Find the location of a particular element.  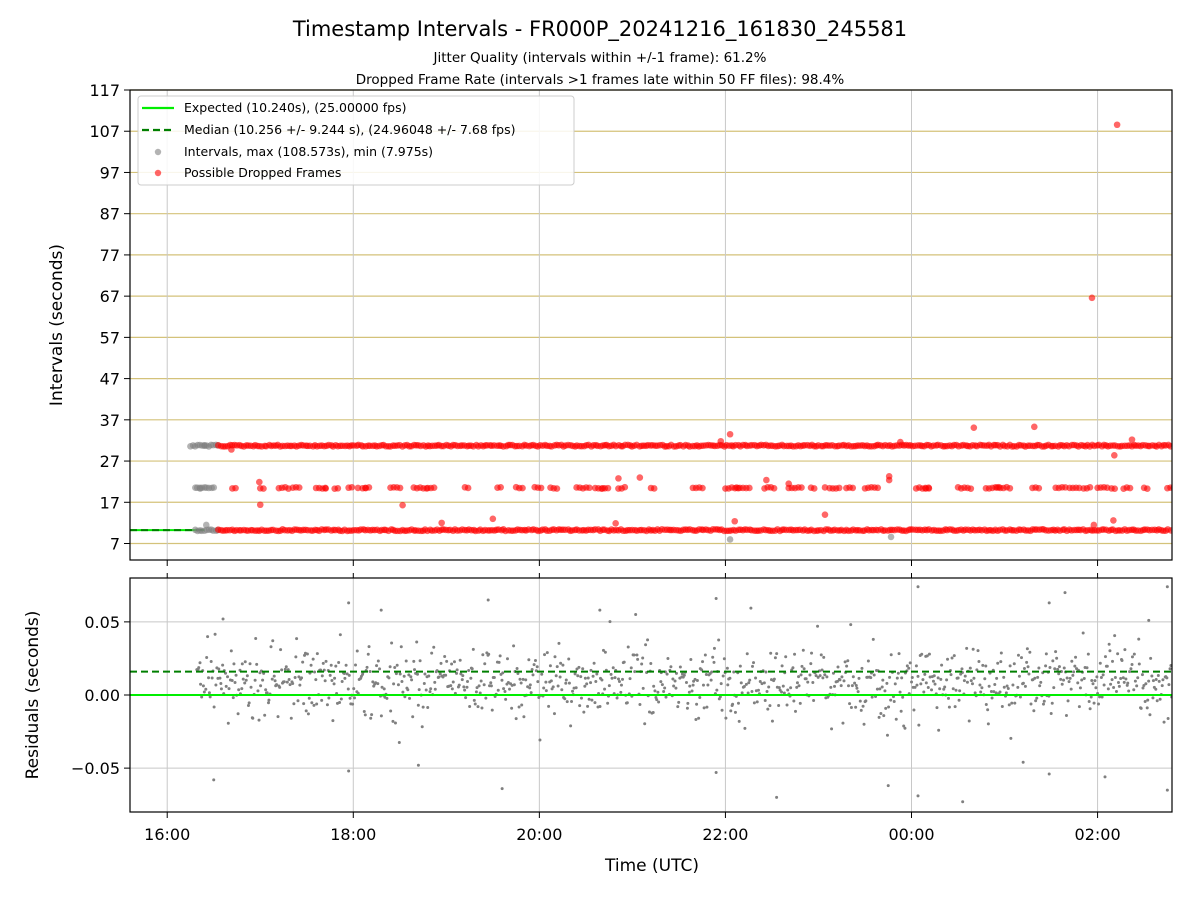

legend-intervals-label: Intervals, max (108.573s), min (7.975s) is located at coordinates (308, 151).